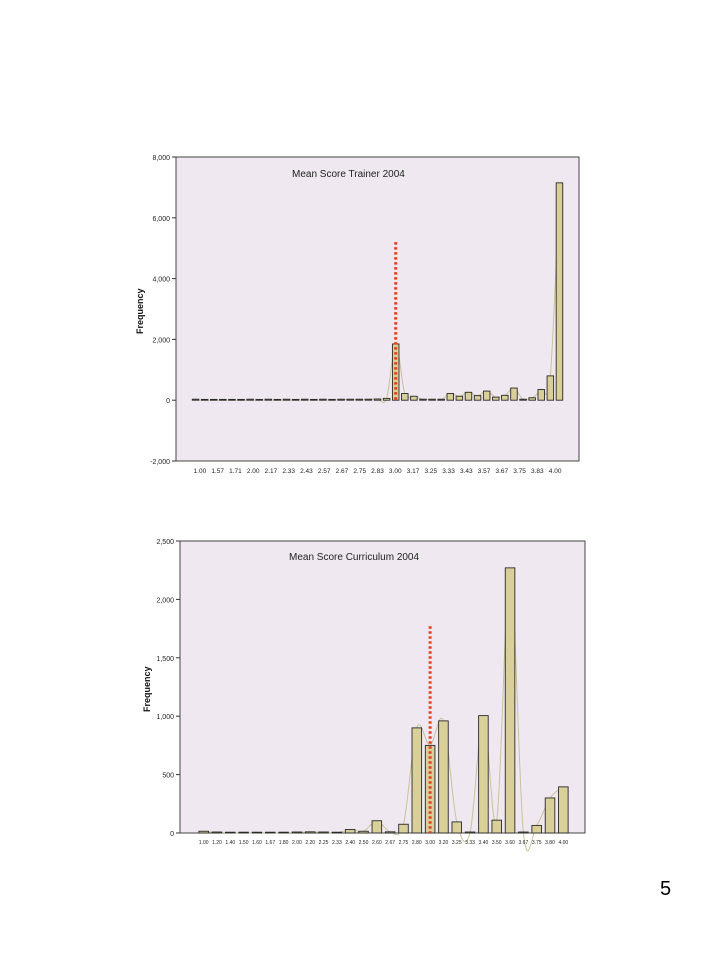 The height and width of the screenshot is (960, 720). Describe the element at coordinates (165, 717) in the screenshot. I see `y-tick-label: 1,000` at that location.